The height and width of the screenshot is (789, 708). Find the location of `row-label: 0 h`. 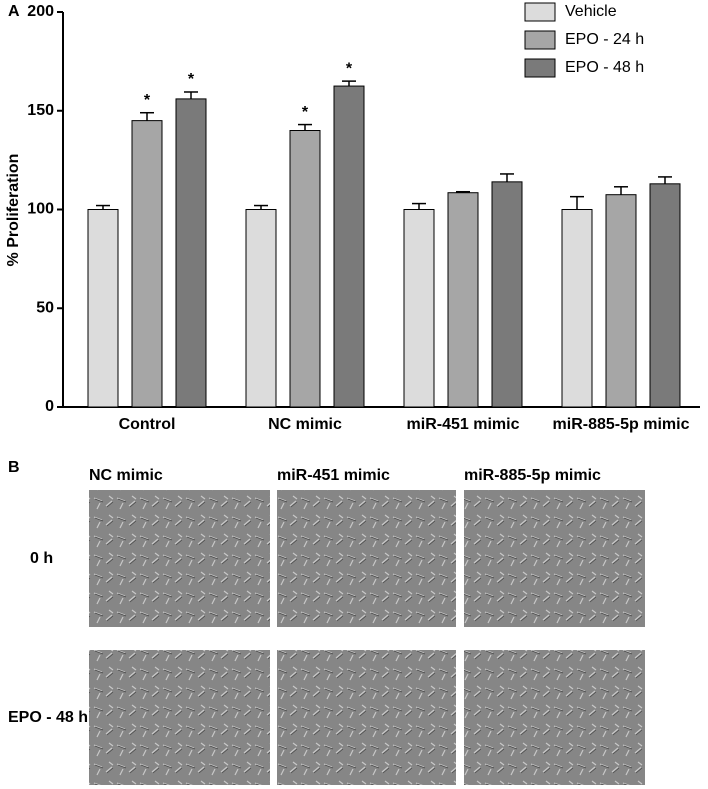

row-label: 0 h is located at coordinates (41, 558).